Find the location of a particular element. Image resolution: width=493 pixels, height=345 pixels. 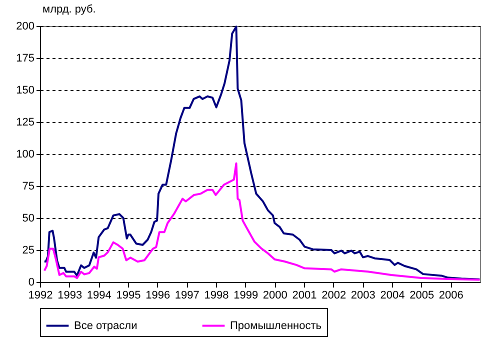

x-tick-label: 1996 is located at coordinates (158, 296).